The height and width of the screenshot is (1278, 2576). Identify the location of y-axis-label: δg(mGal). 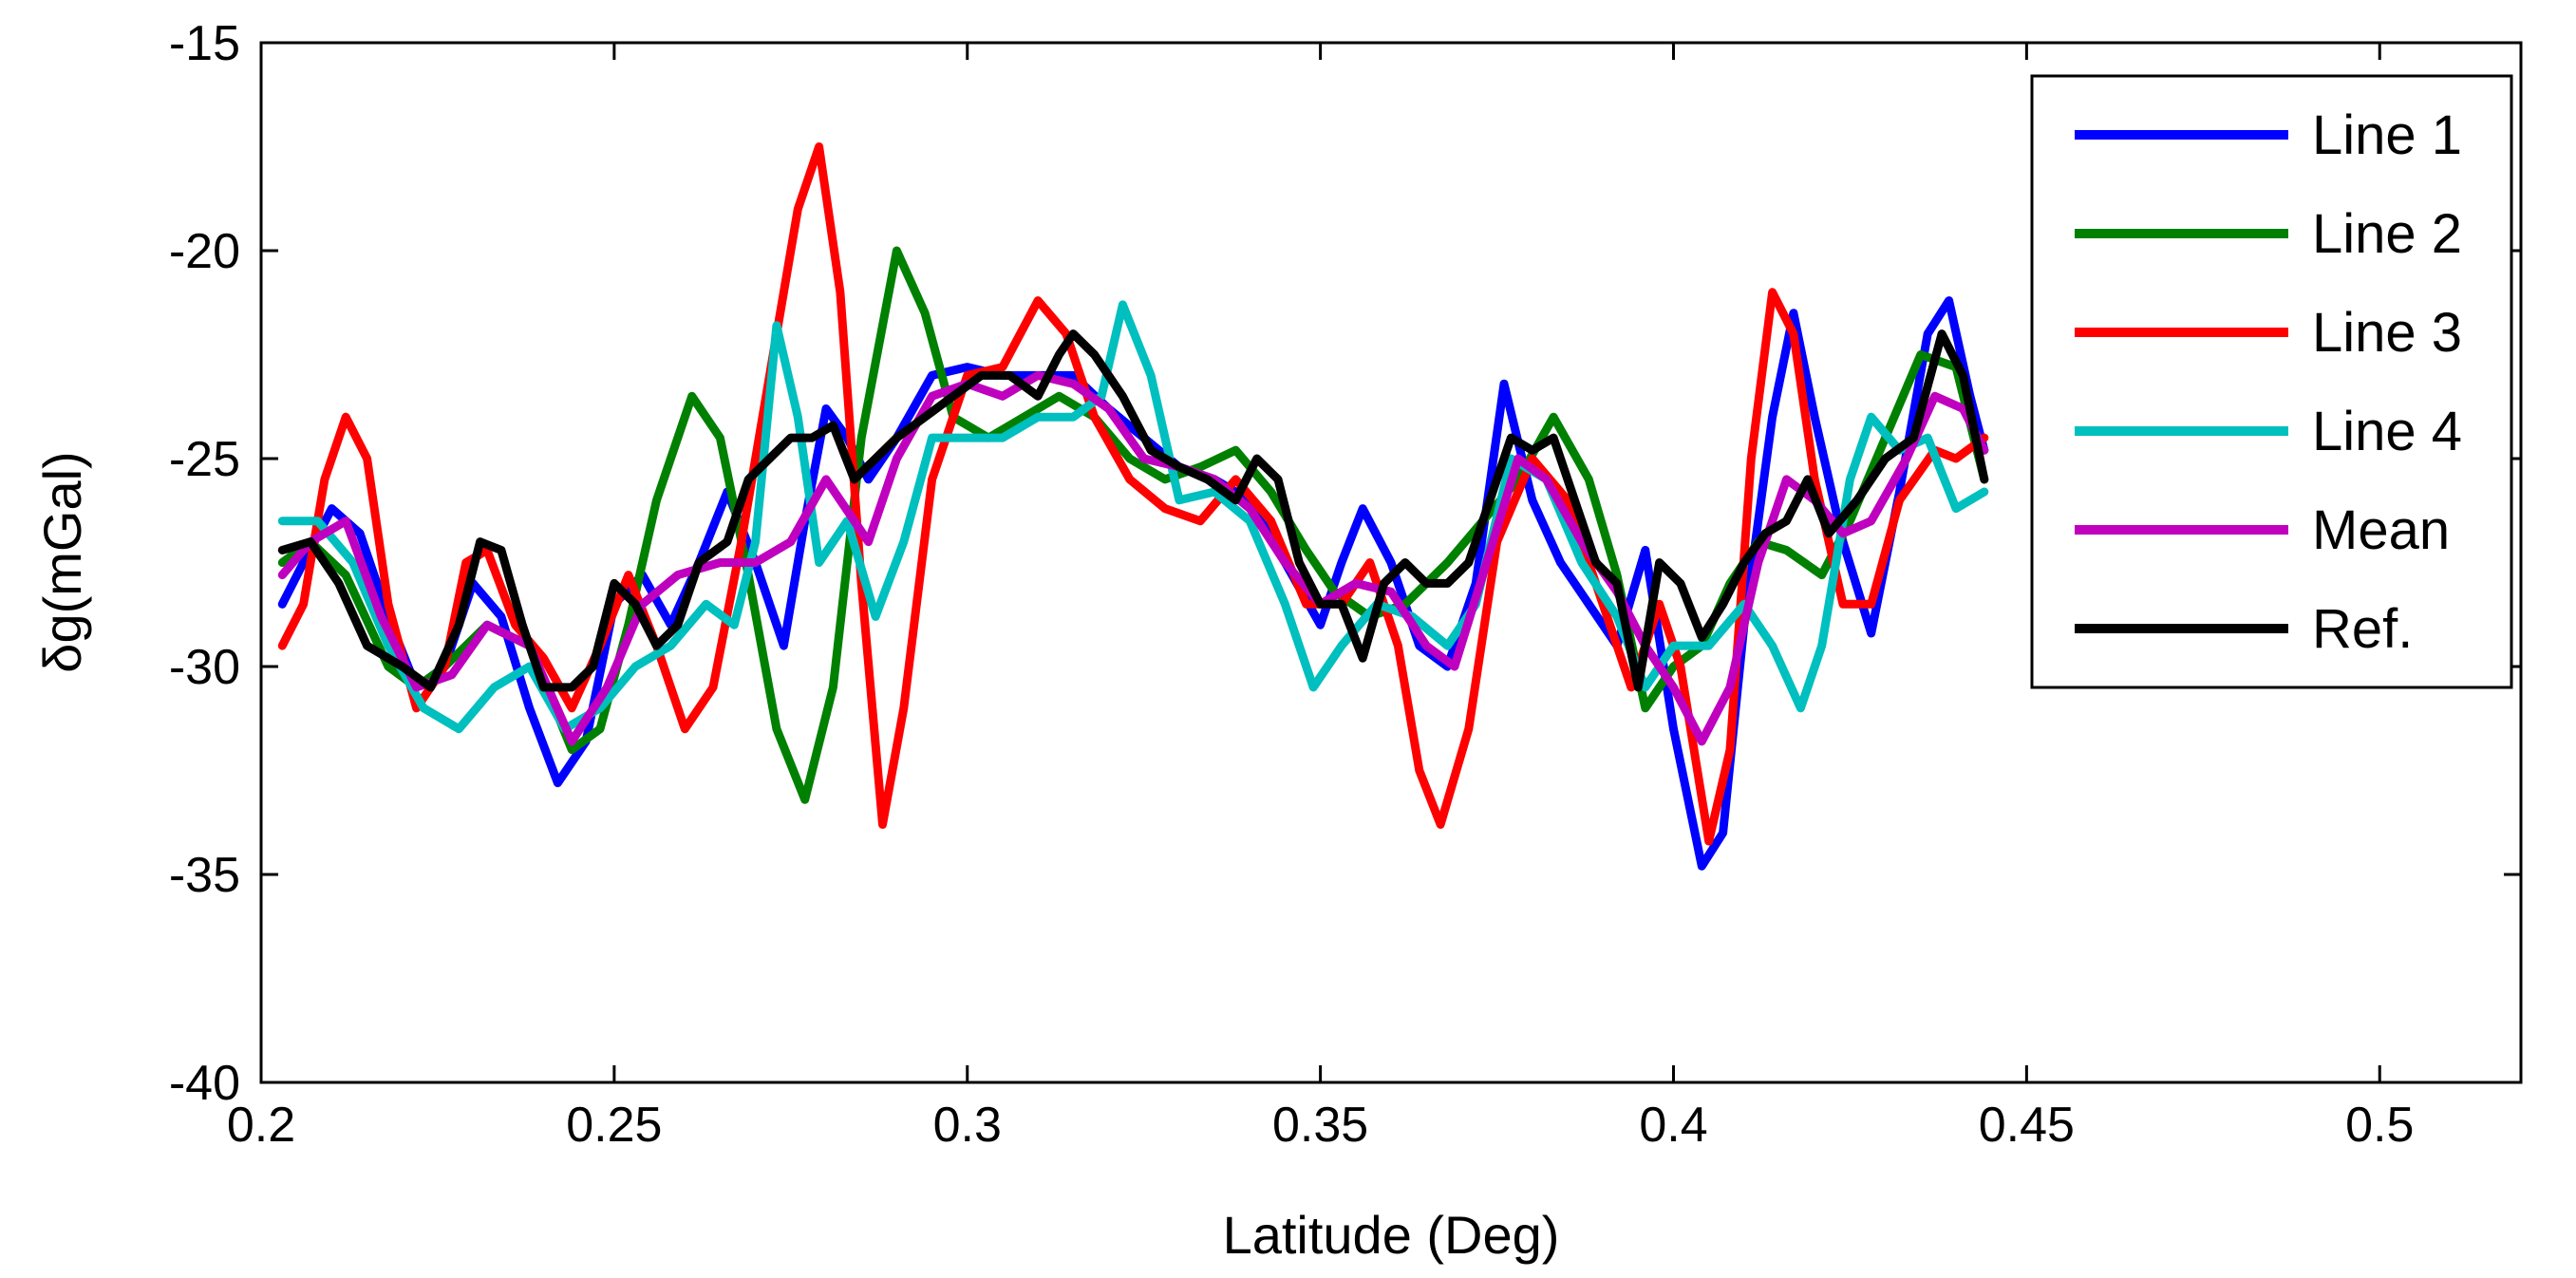
(62, 561).